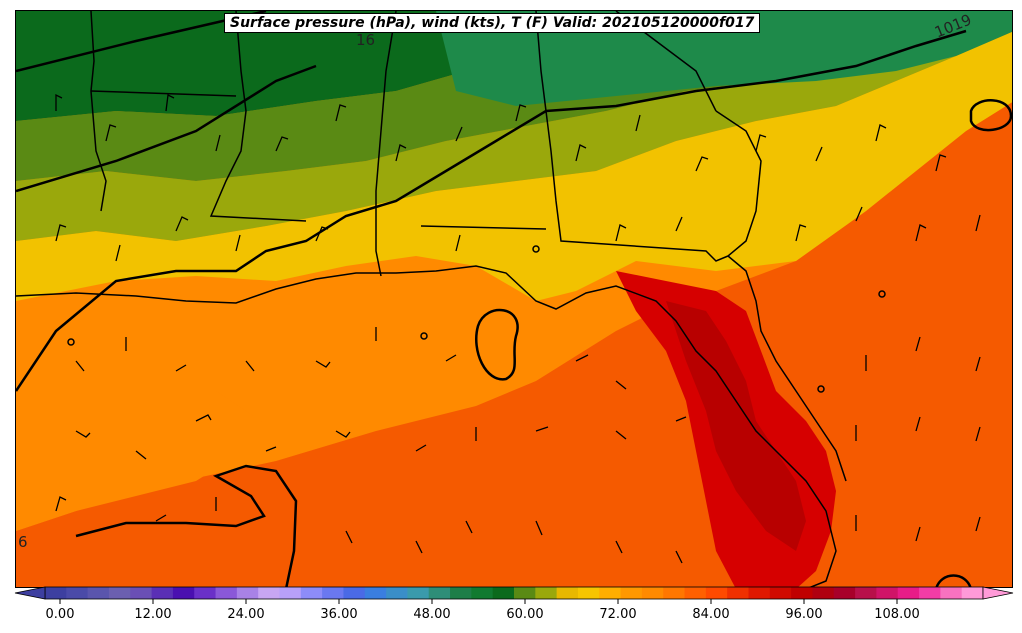  Describe the element at coordinates (146, 461) in the screenshot. I see `temperature-field-gulf-west` at that location.